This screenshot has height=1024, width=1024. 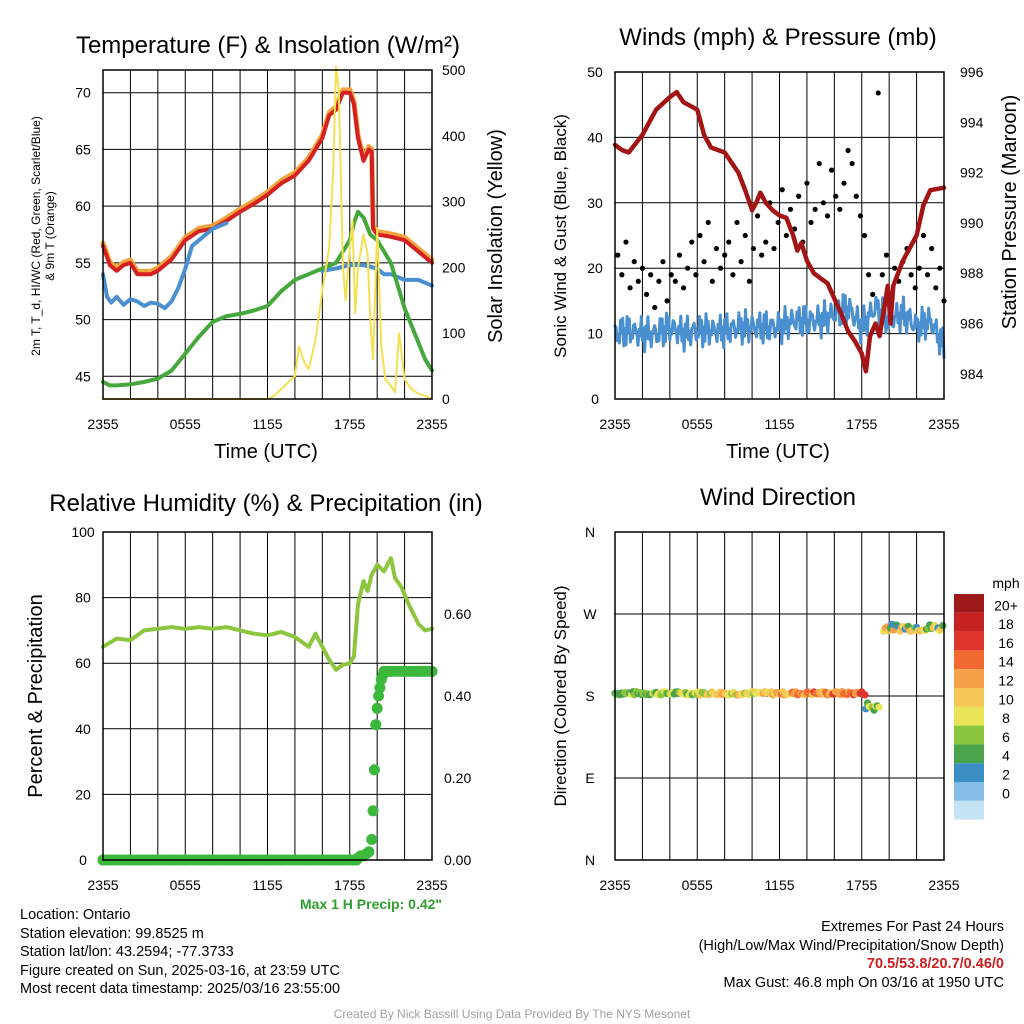 What do you see at coordinates (595, 399) in the screenshot?
I see `wind-y-tick-label: 0` at bounding box center [595, 399].